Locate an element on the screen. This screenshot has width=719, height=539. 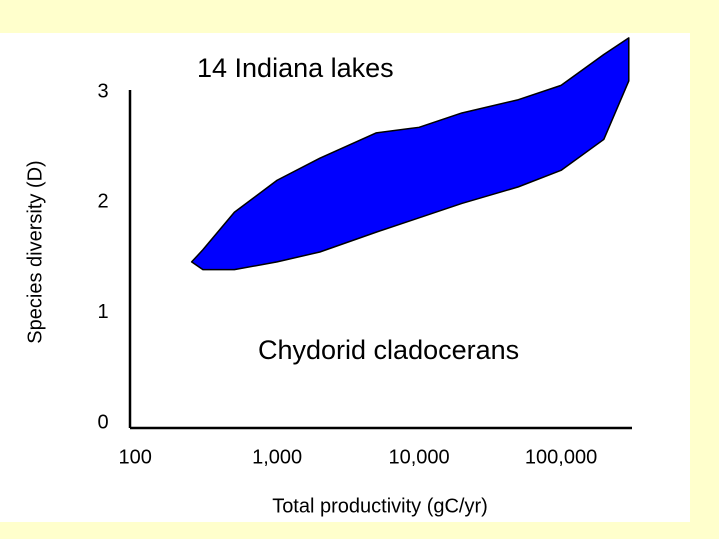
x-tick-label: 1,000 is located at coordinates (277, 457).